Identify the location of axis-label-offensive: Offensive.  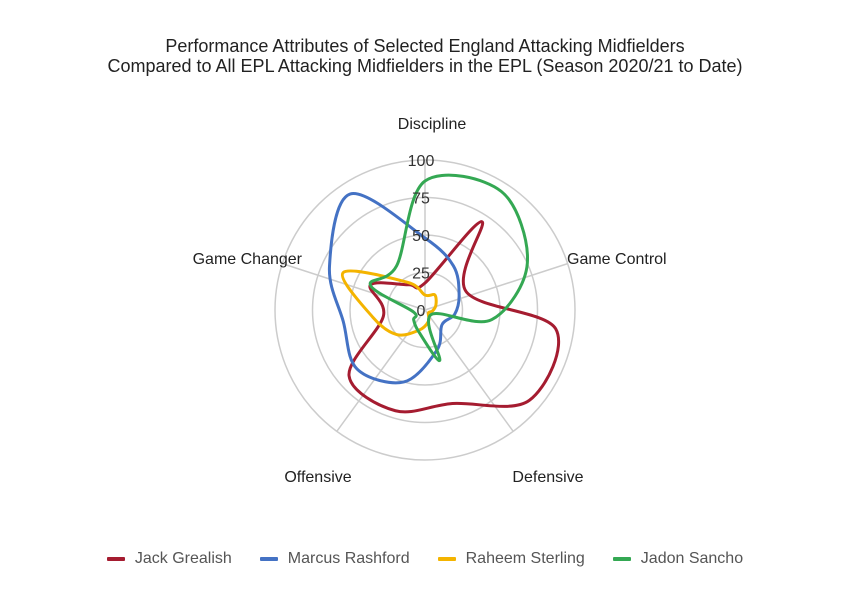
(317, 477).